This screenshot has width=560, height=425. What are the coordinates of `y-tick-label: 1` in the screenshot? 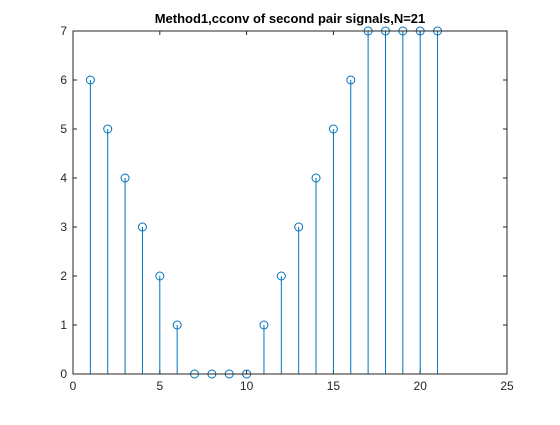 It's located at (63, 325).